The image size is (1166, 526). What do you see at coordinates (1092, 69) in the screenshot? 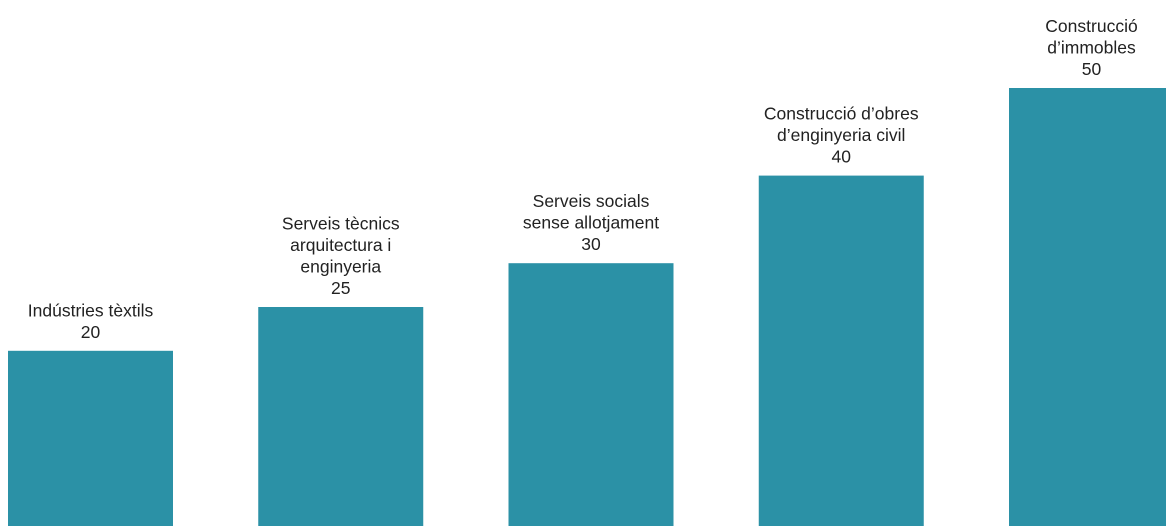
I see `bar-value-label-4: 50` at bounding box center [1092, 69].